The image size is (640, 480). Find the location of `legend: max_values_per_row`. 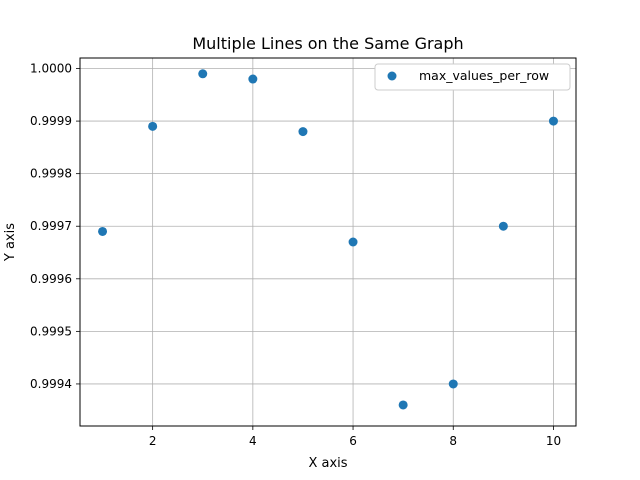

legend: max_values_per_row is located at coordinates (472, 77).